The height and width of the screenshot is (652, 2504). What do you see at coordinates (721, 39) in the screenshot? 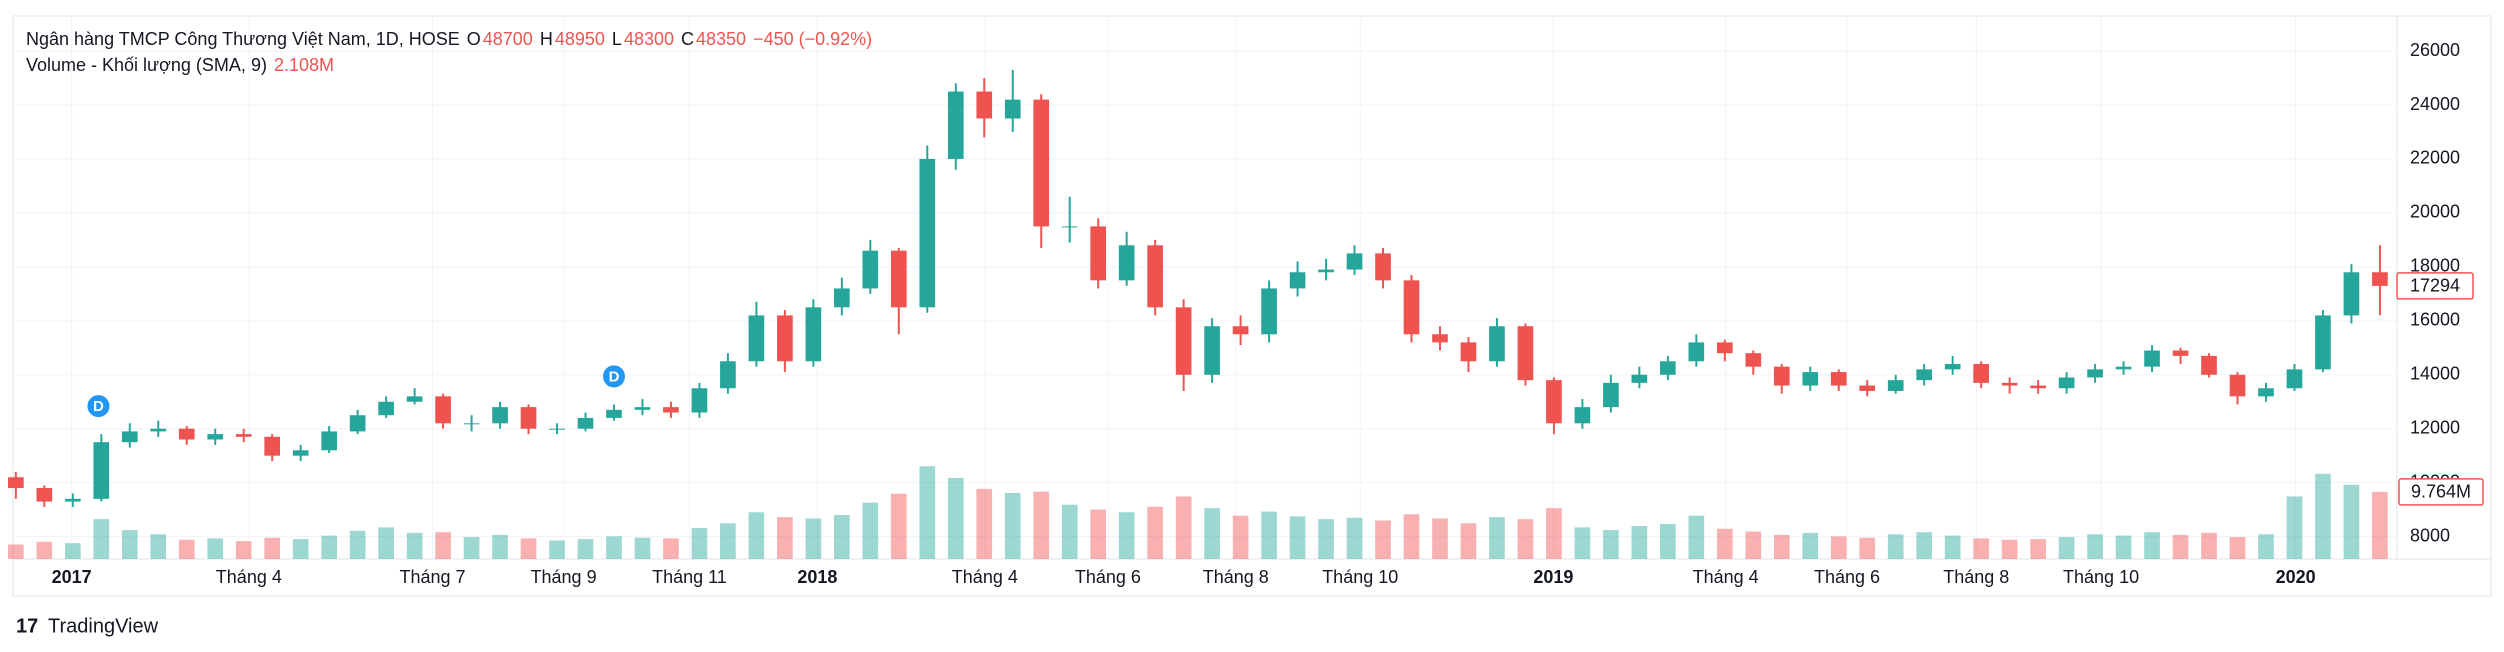
I see `ohlc-value: 48350` at bounding box center [721, 39].